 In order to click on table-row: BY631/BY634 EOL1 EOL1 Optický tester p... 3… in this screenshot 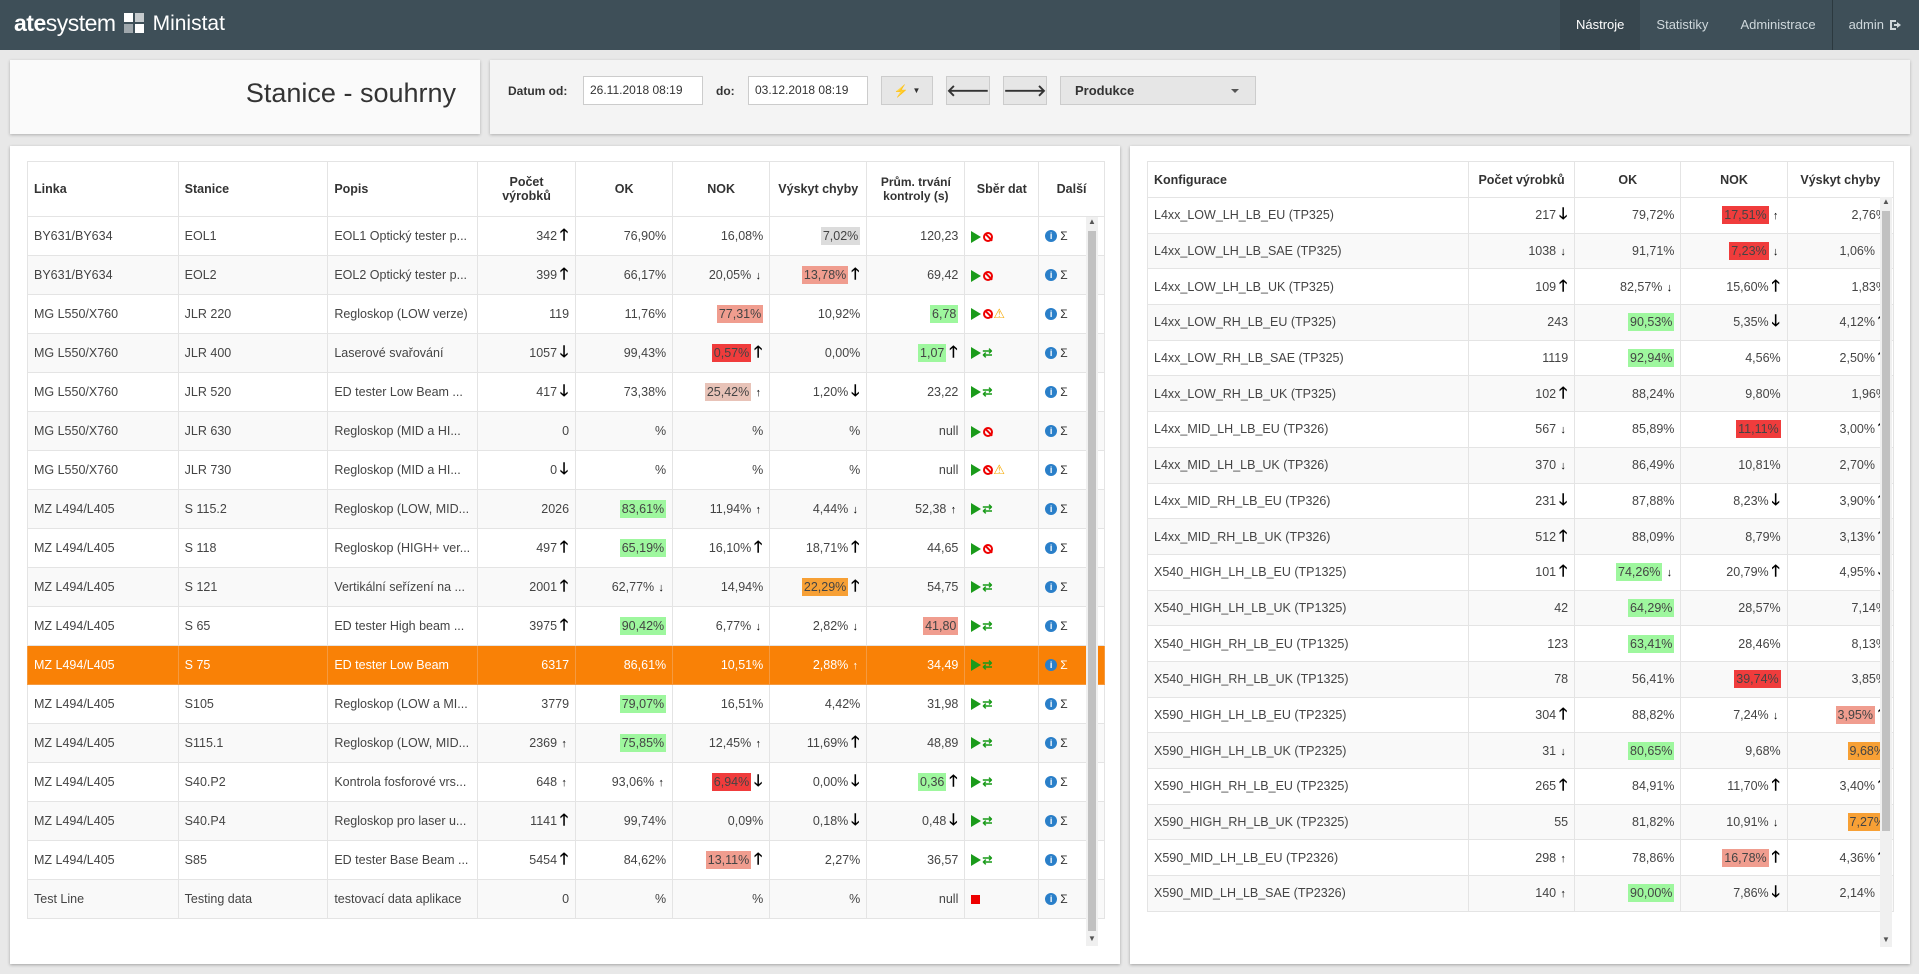, I will do `click(566, 236)`.